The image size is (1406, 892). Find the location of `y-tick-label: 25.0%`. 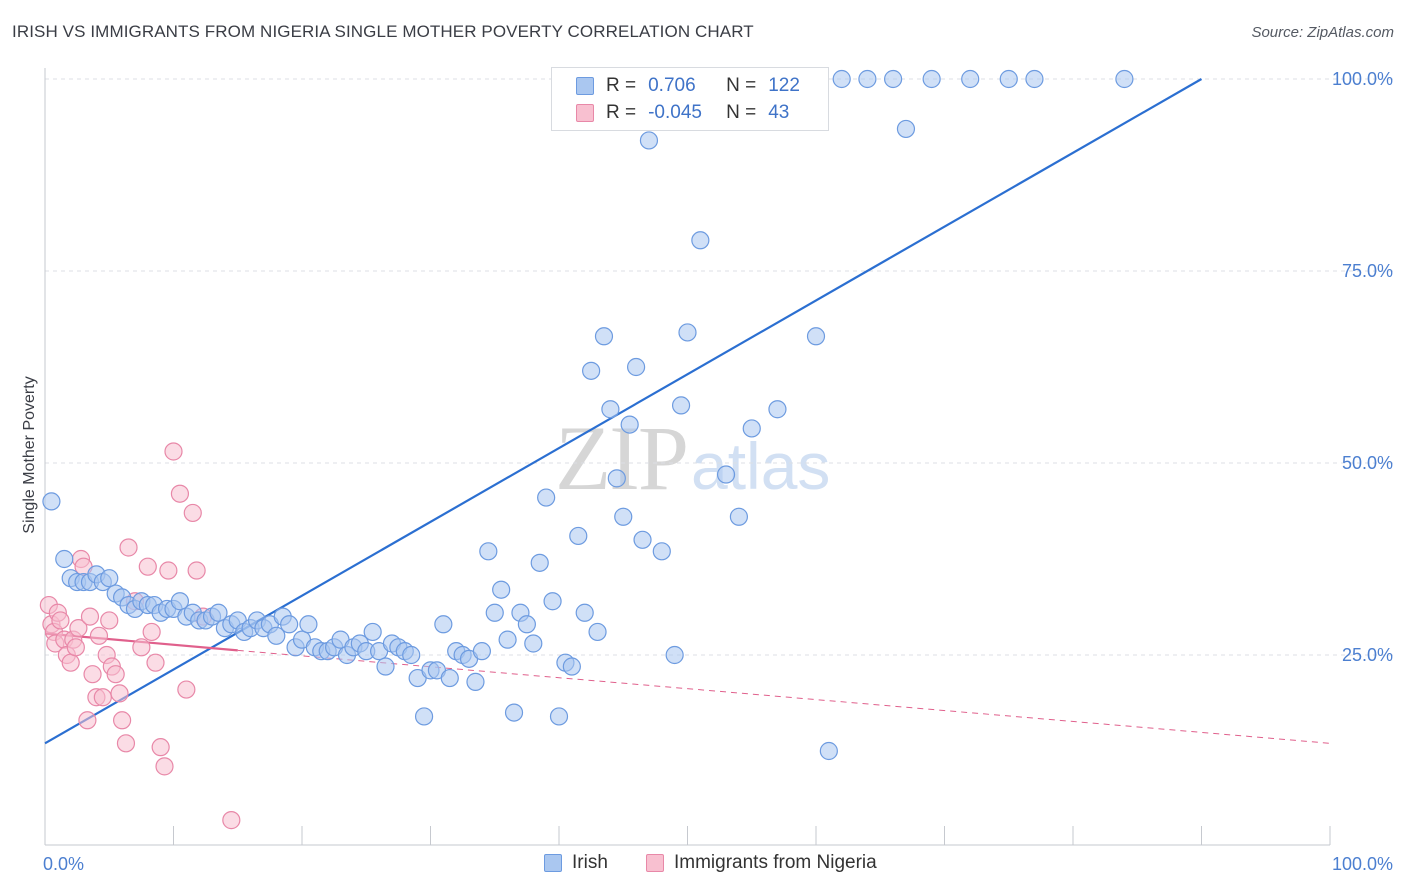

y-tick-label: 25.0% is located at coordinates (1367, 655).